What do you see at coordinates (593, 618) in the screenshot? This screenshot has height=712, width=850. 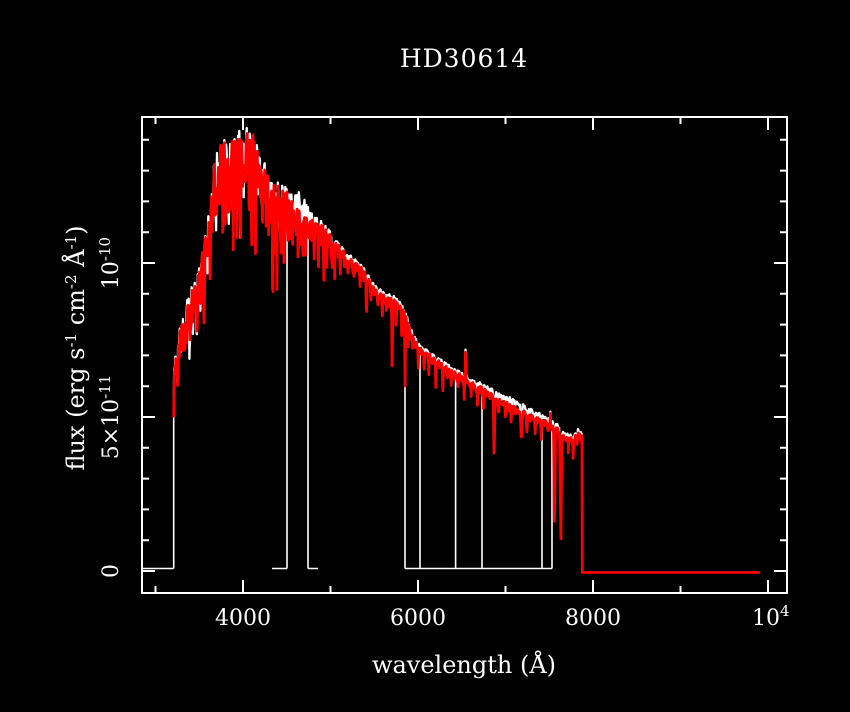 I see `x-tick-label-8000: 8000` at bounding box center [593, 618].